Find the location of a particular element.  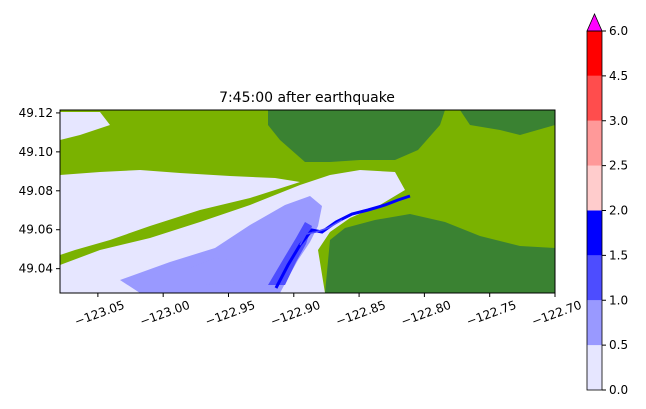

river-channel-inner is located at coordinates (321, 232).